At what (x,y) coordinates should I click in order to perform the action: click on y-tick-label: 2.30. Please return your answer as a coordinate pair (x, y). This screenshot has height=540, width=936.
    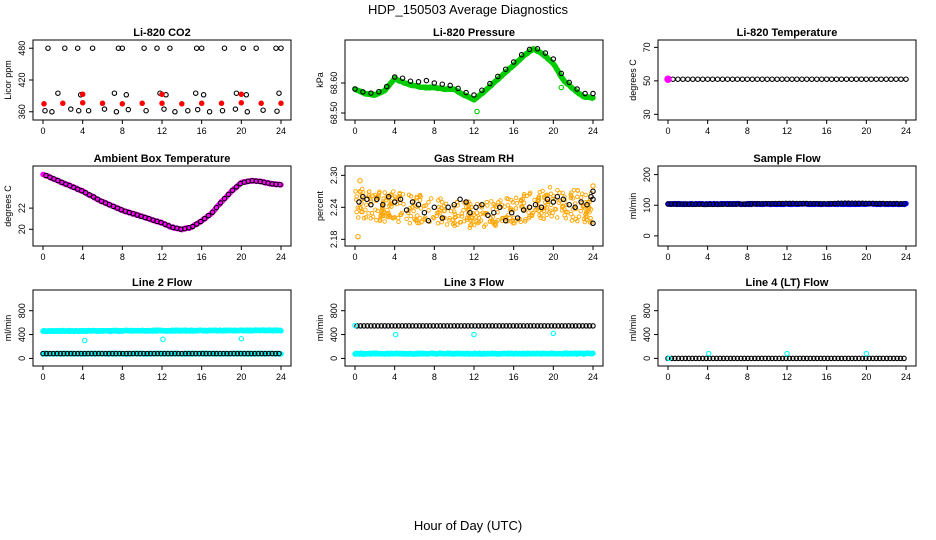
    Looking at the image, I should click on (334, 176).